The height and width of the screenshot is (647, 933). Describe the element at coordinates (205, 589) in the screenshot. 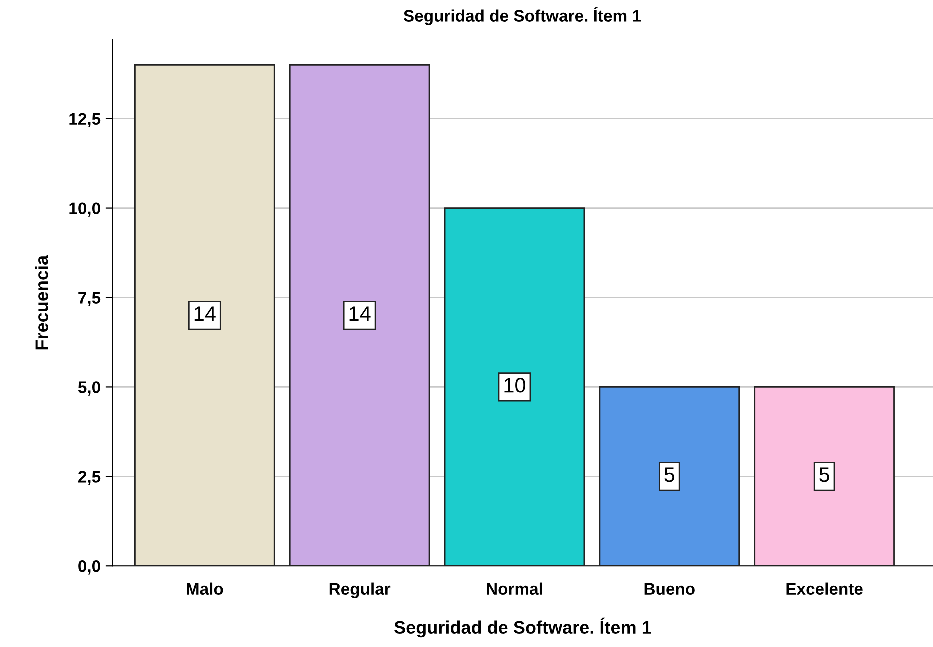

I see `x-tick-label: Malo` at that location.